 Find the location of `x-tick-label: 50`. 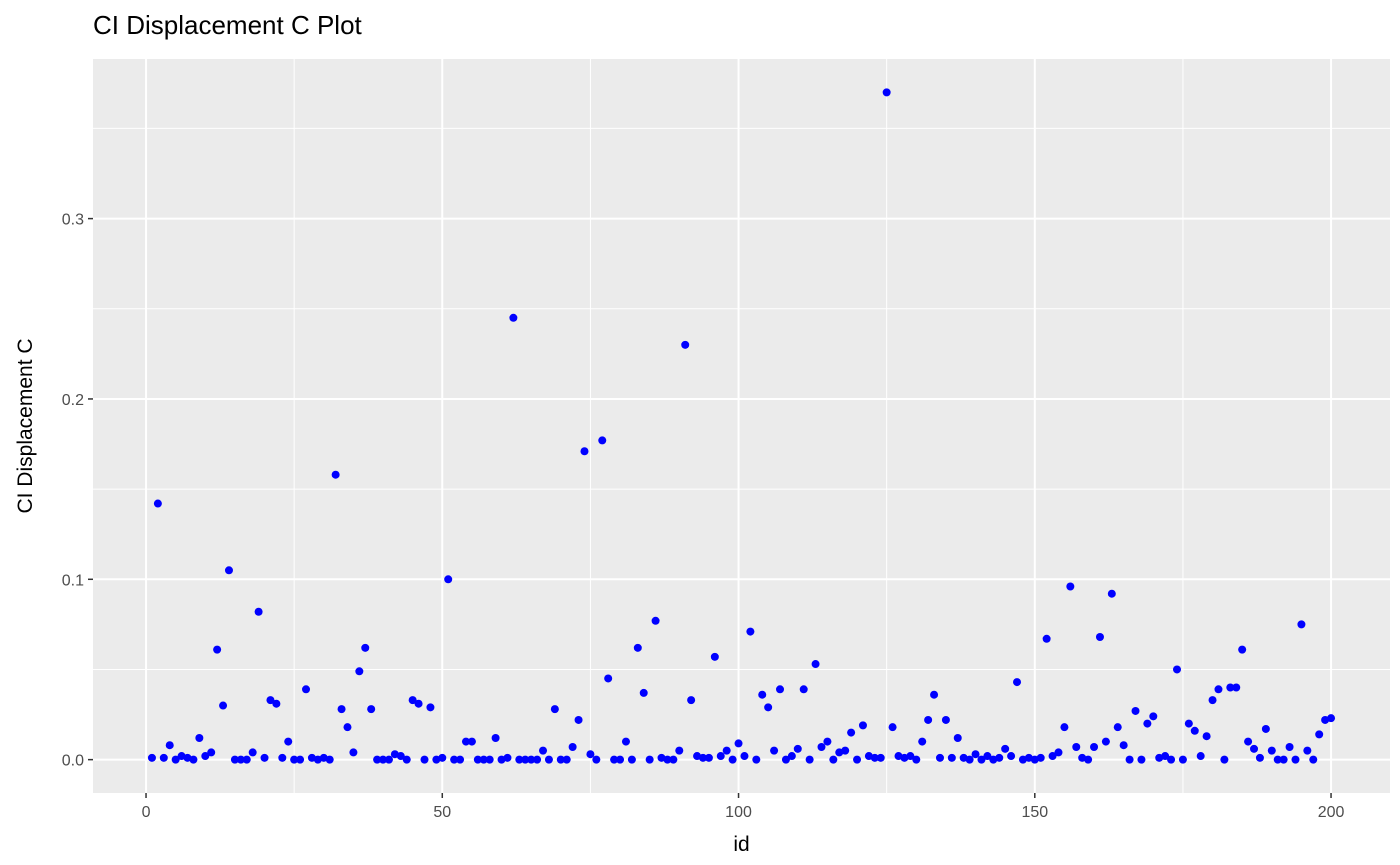

x-tick-label: 50 is located at coordinates (442, 812).